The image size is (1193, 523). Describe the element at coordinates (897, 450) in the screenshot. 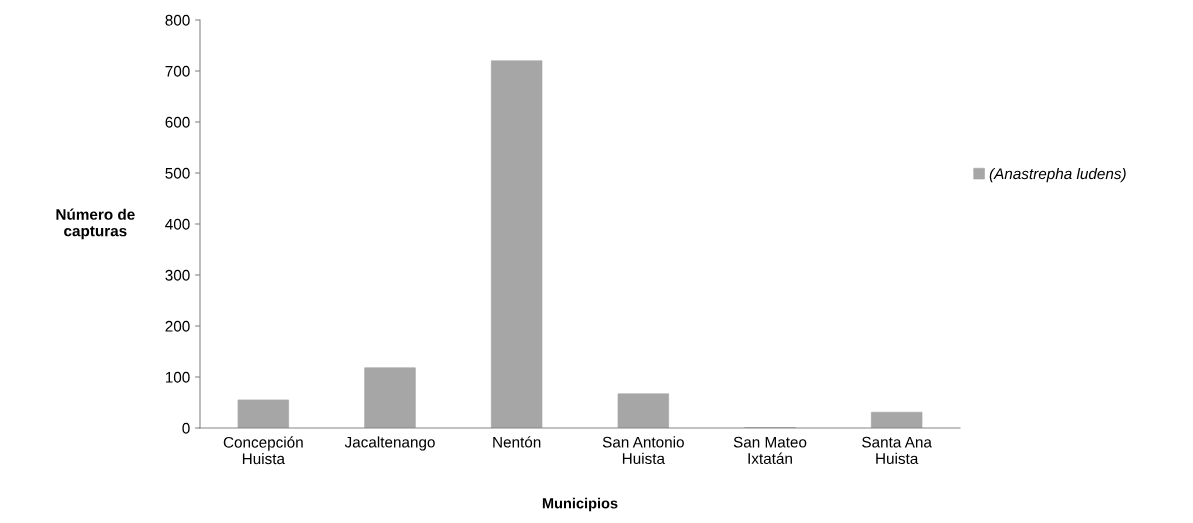

I see `x-tick-label: Santa Ana Huista` at that location.